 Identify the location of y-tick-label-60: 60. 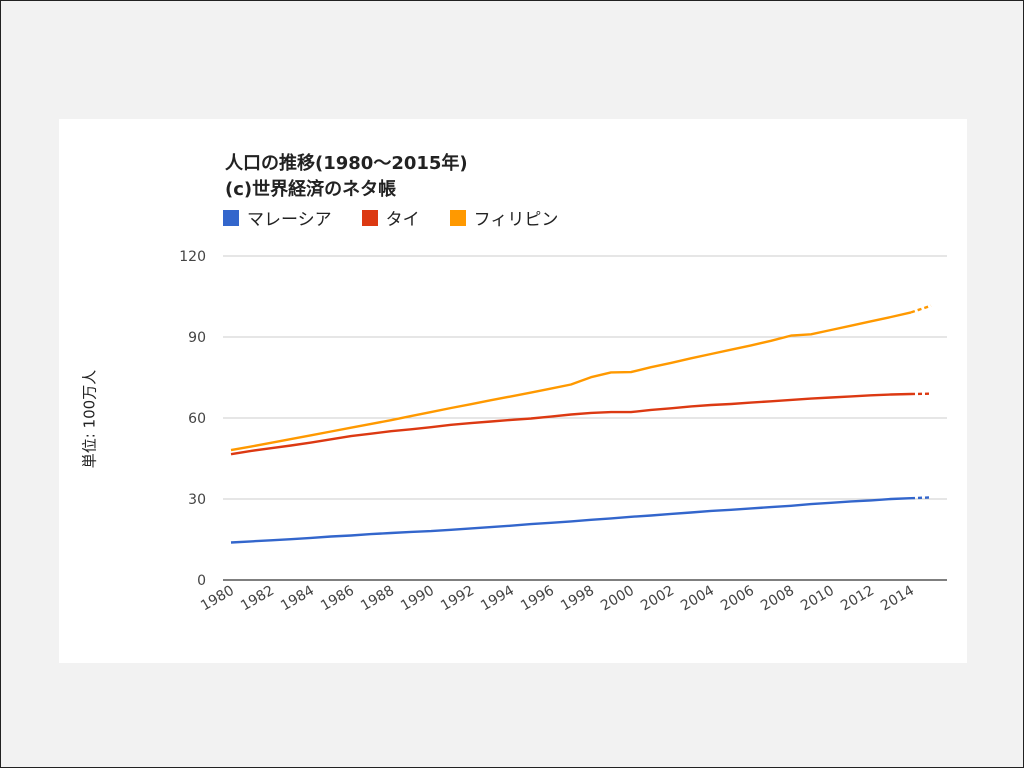
(197, 419).